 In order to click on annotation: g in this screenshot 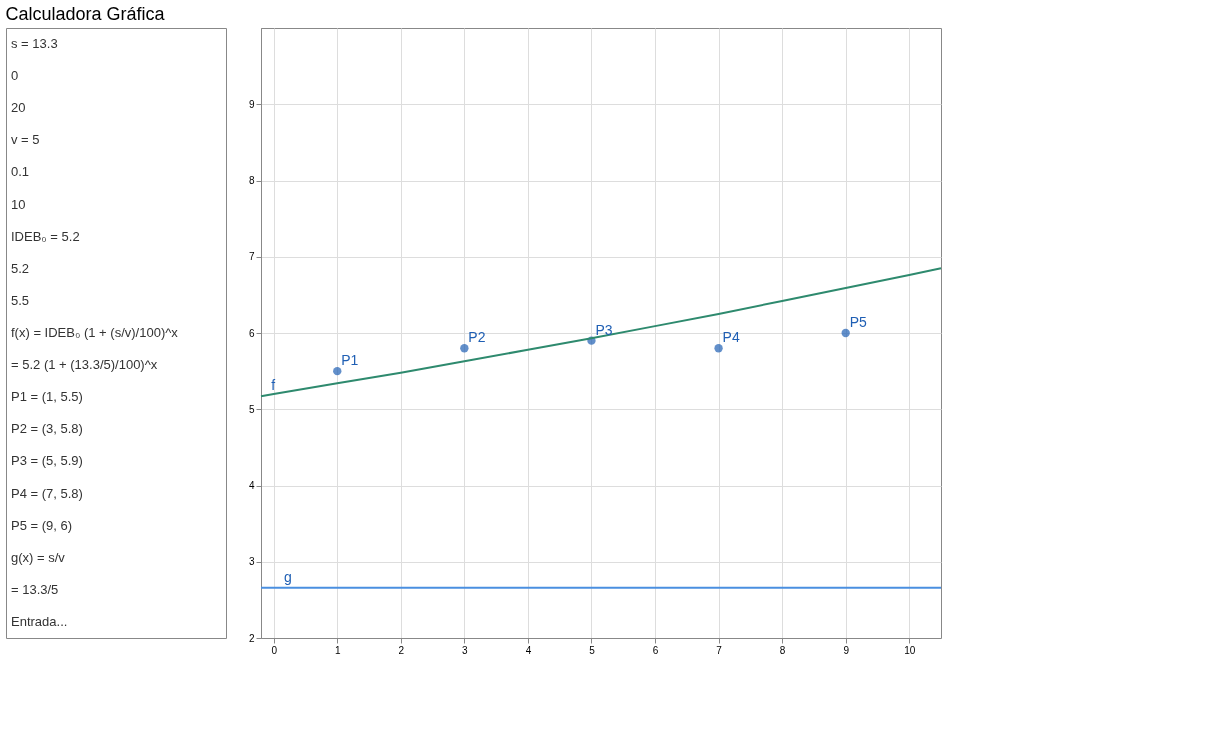, I will do `click(288, 576)`.